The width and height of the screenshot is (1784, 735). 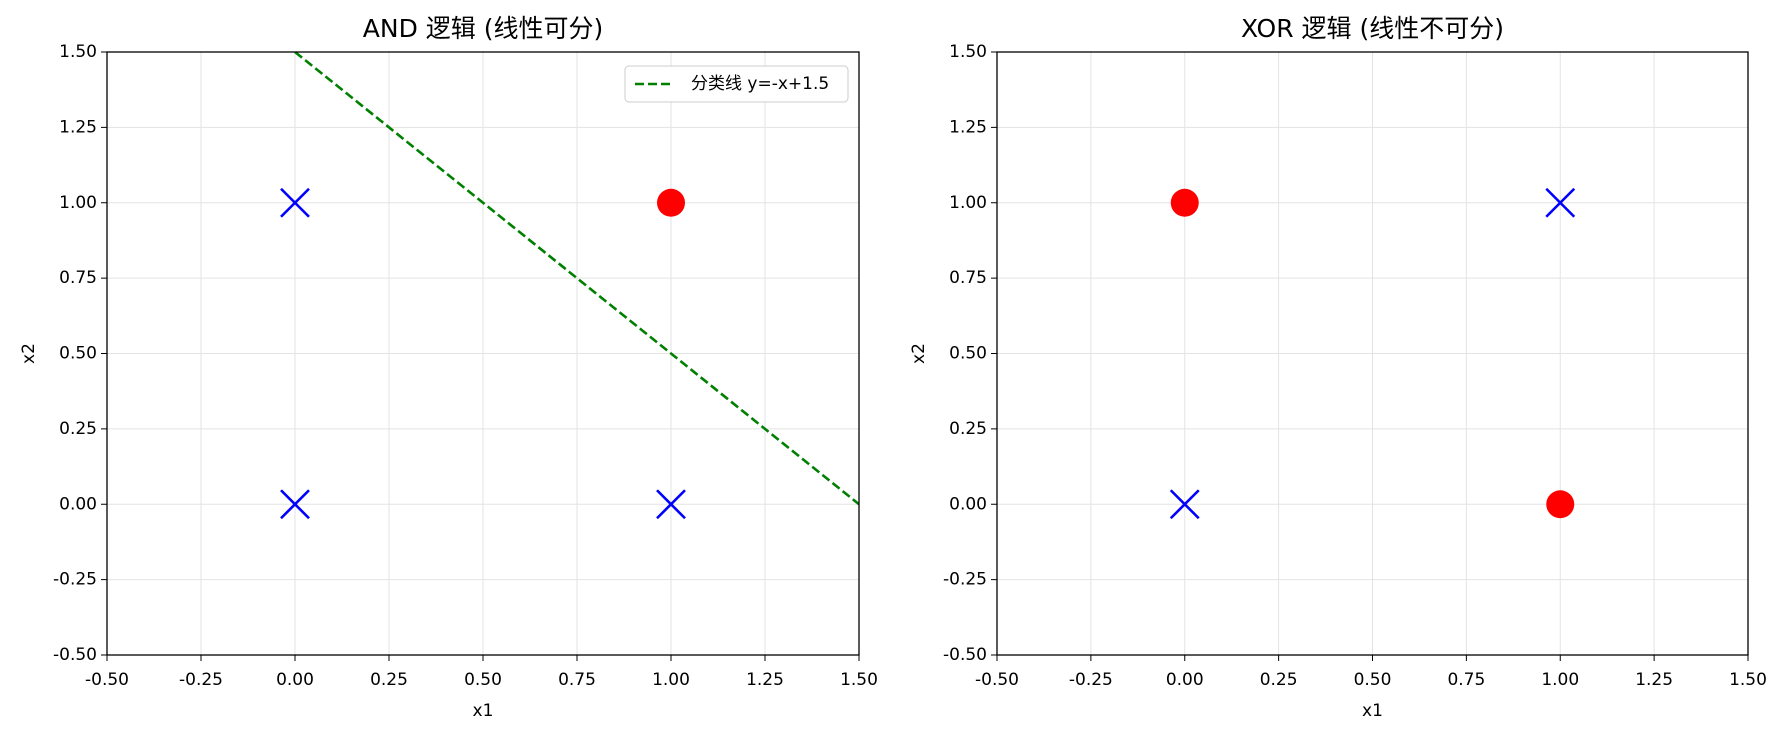 I want to click on chart-title: AND 逻辑 (线性可分), so click(x=483, y=28).